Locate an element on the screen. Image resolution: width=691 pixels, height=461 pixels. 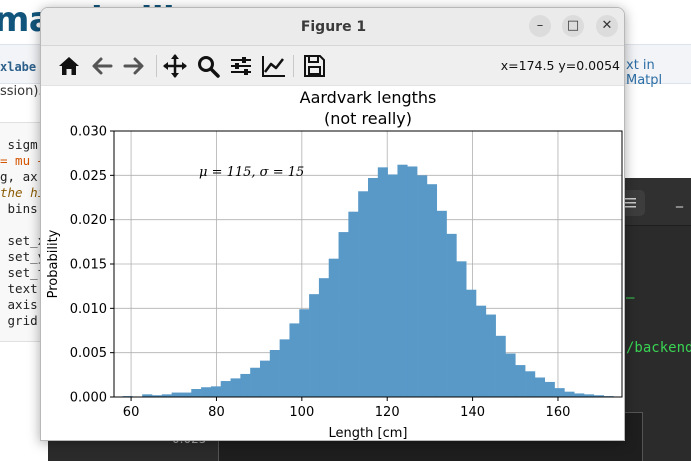
zoom-button is located at coordinates (208, 66).